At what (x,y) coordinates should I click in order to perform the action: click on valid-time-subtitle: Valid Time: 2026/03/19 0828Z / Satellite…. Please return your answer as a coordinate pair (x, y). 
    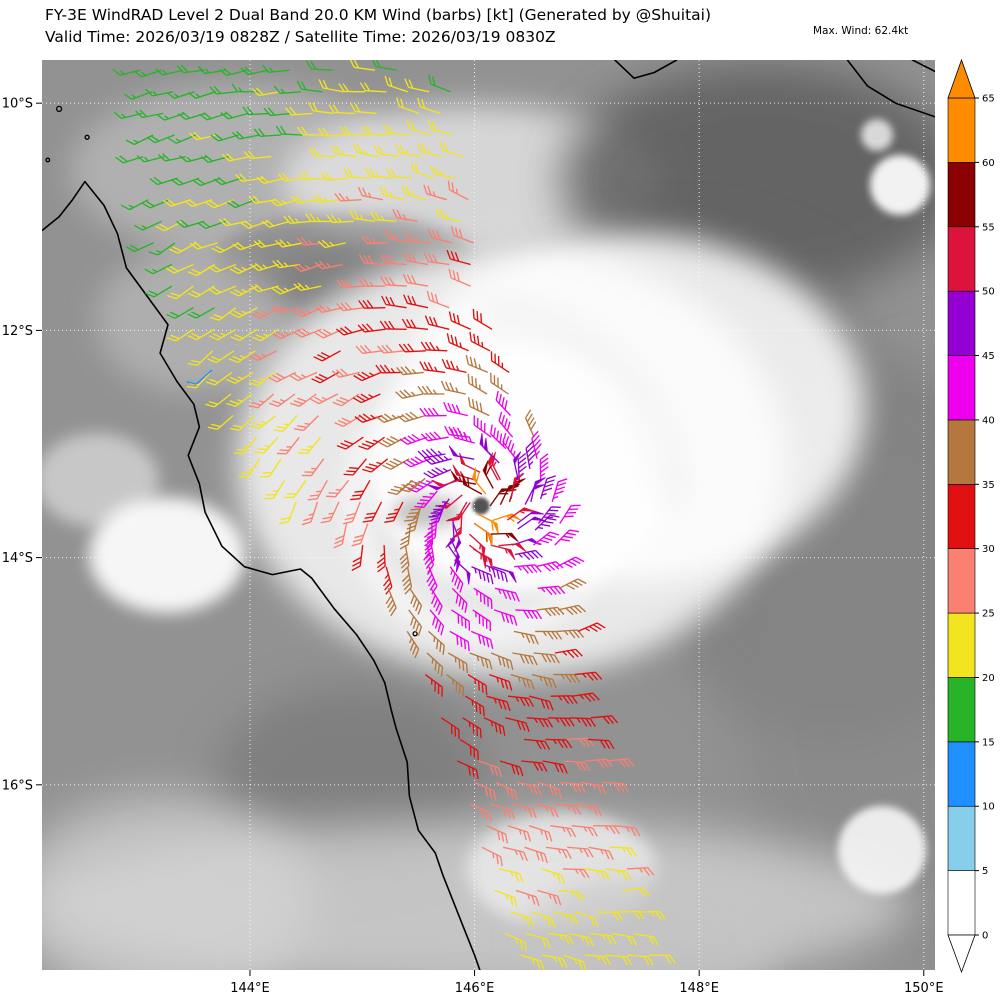
    Looking at the image, I should click on (300, 37).